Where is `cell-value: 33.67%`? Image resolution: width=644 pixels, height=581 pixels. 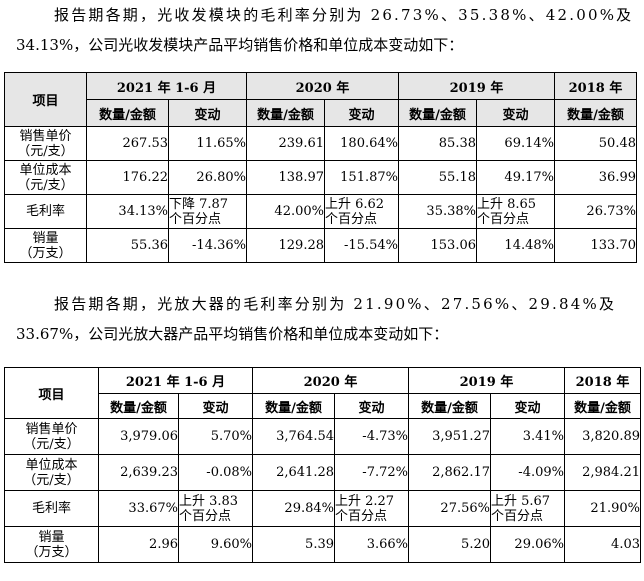 cell-value: 33.67% is located at coordinates (138, 508).